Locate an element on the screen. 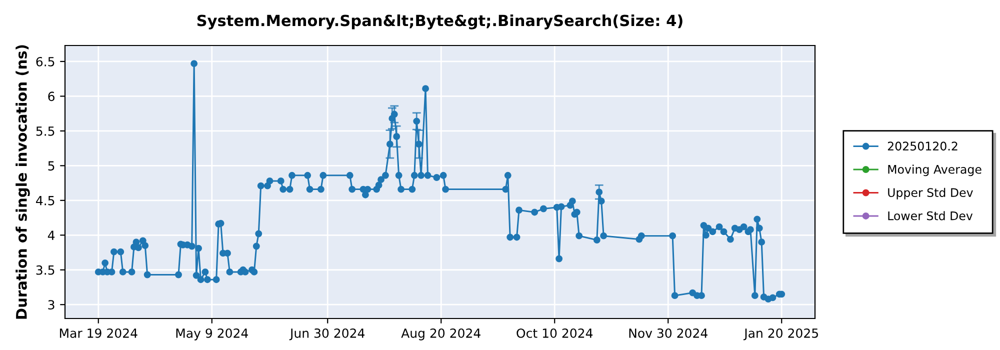  y-tick-label: 5.5 is located at coordinates (45, 131).